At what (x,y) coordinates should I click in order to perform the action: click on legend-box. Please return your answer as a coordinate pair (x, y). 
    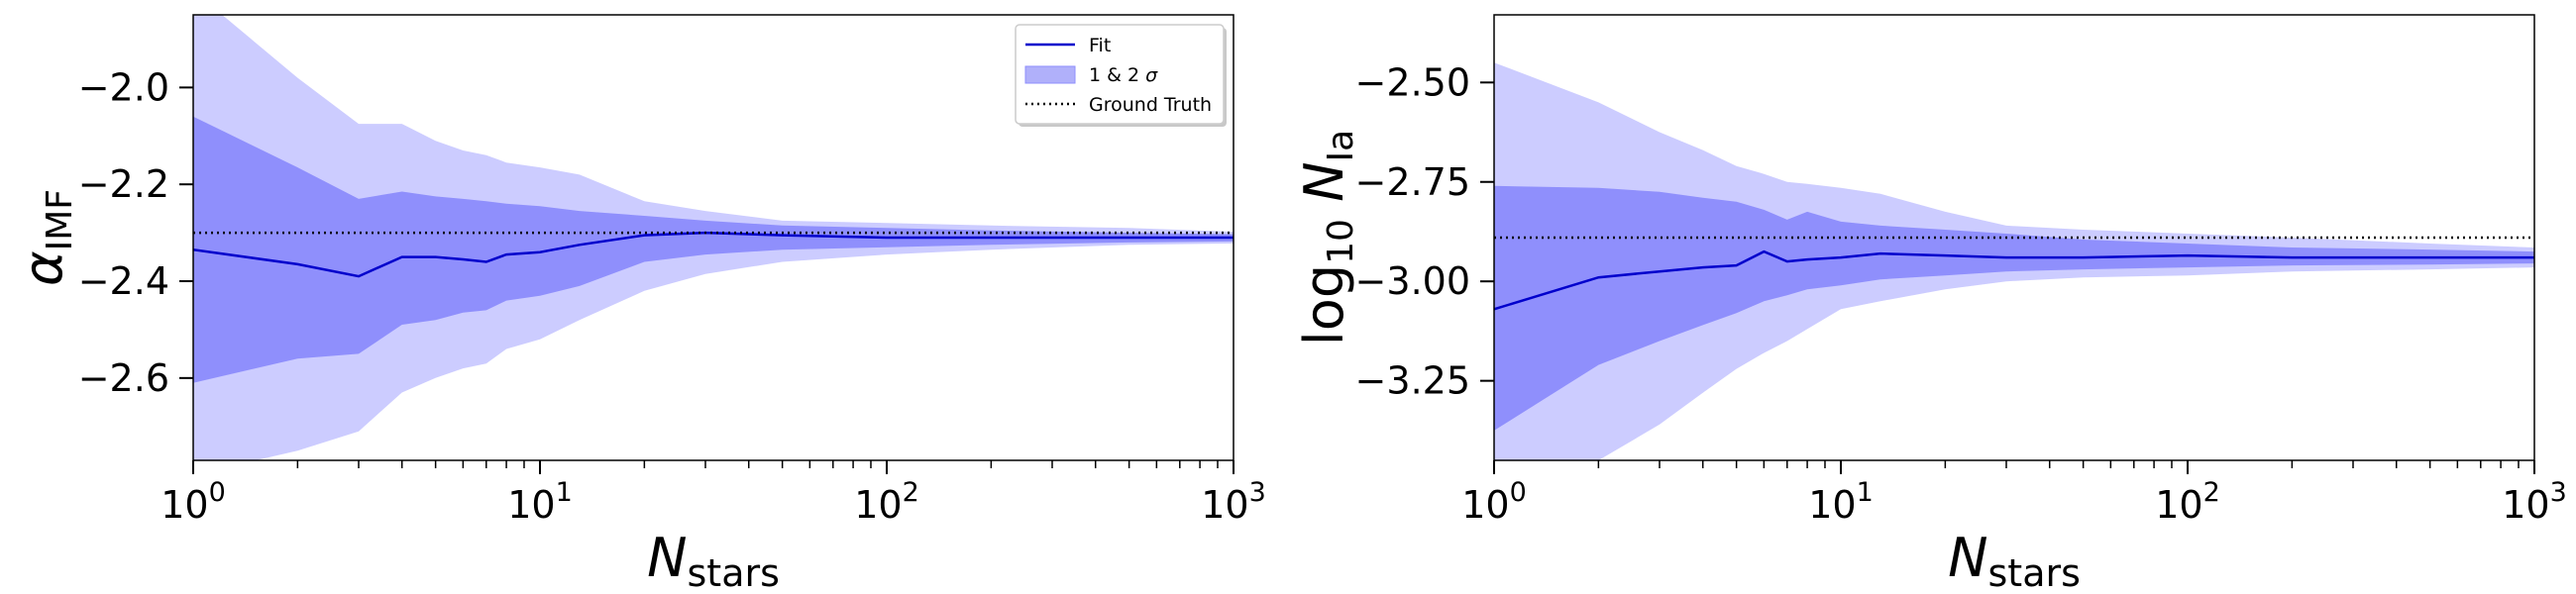
    Looking at the image, I should click on (1120, 74).